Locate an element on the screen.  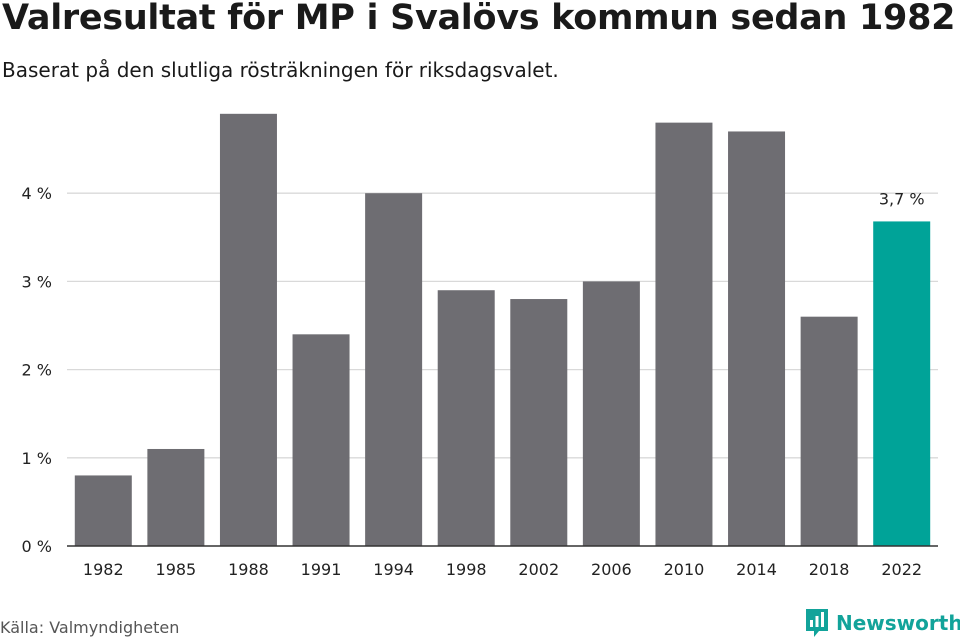
data-label: 3,7 % is located at coordinates (902, 198).